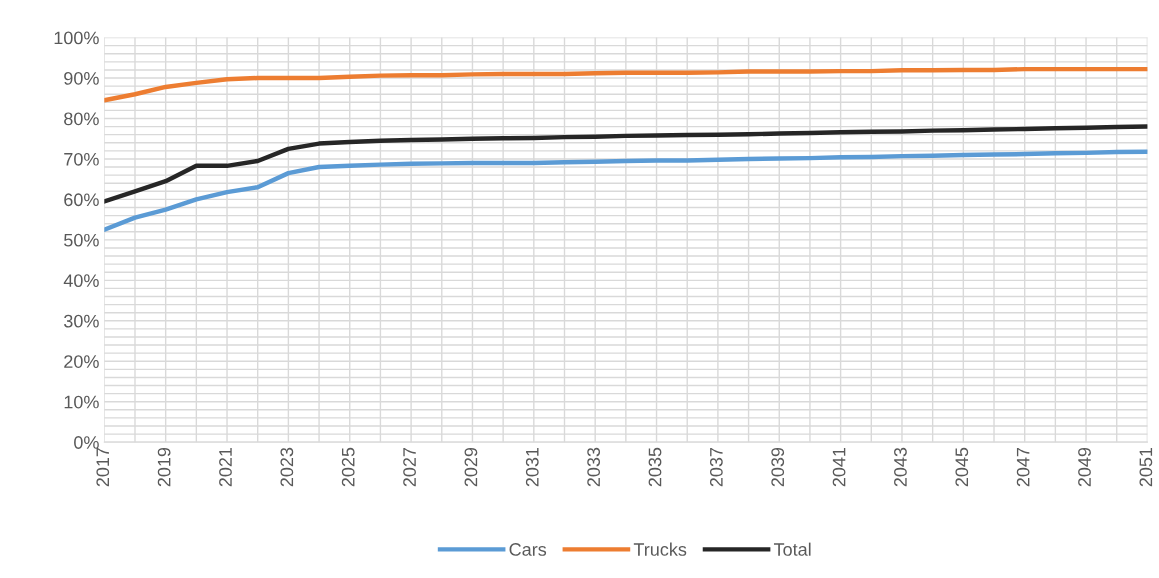 The height and width of the screenshot is (578, 1159). Describe the element at coordinates (81, 321) in the screenshot. I see `y-tick-label: 30%` at that location.